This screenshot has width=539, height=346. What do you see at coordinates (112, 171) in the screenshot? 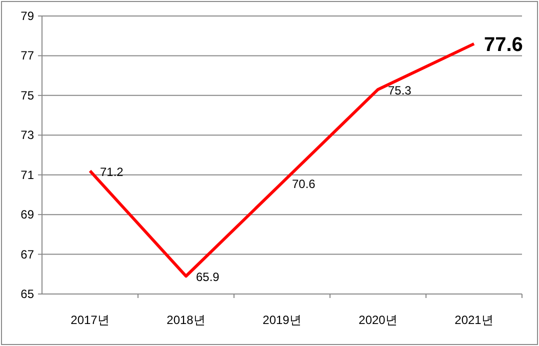
I see `data-label: 71.2` at bounding box center [112, 171].